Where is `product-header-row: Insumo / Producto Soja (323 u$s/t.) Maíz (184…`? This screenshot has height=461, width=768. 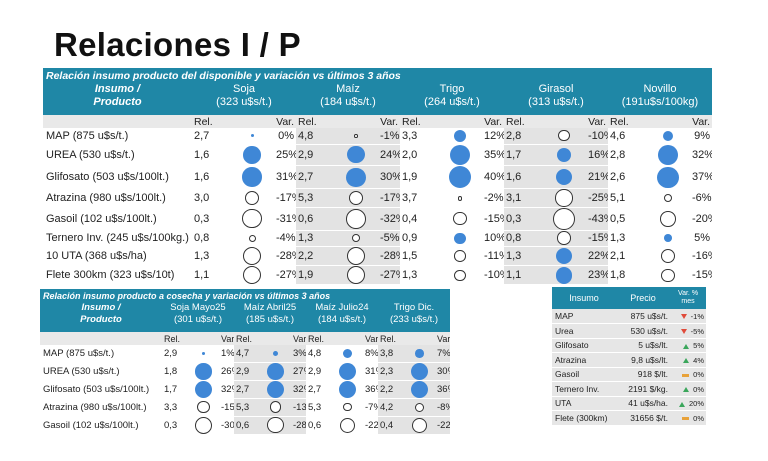 product-header-row: Insumo / Producto Soja (323 u$s/t.) Maíz (184… is located at coordinates (377, 99).